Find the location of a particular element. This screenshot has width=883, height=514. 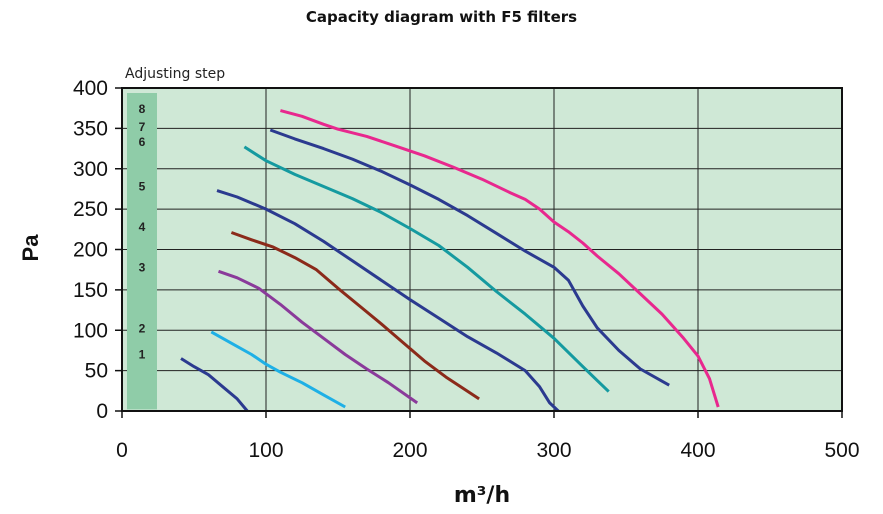

y-tick-label: 300 is located at coordinates (90, 169).